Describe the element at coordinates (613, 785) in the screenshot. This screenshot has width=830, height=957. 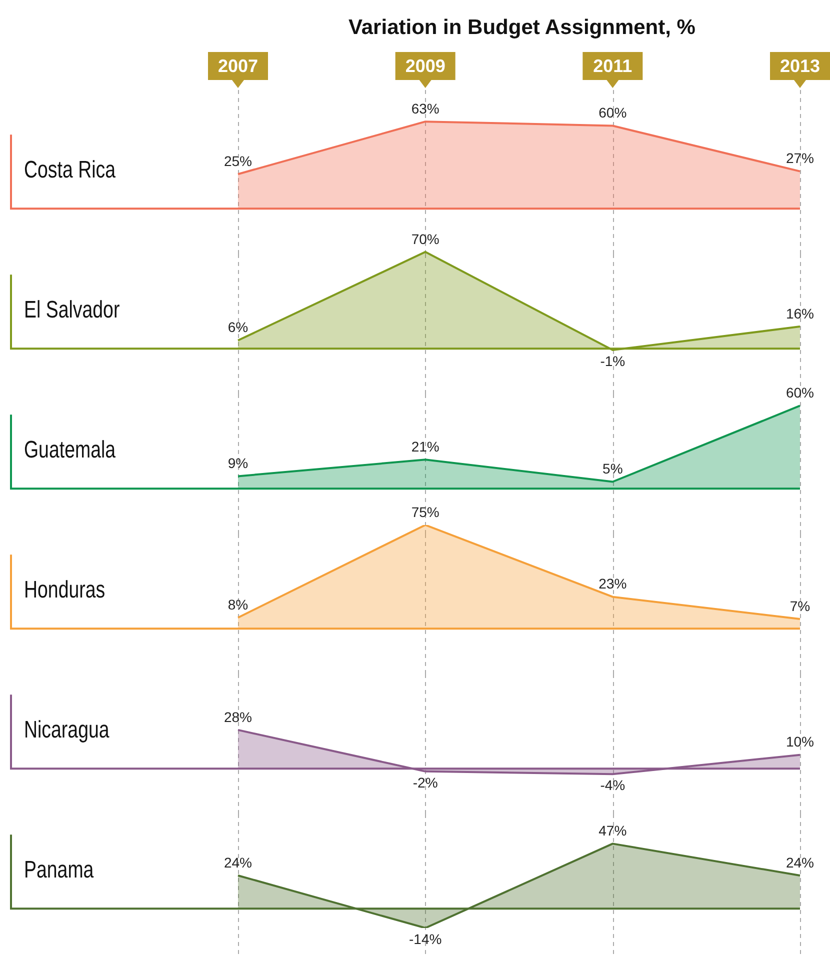
I see `data-label: -4%` at that location.